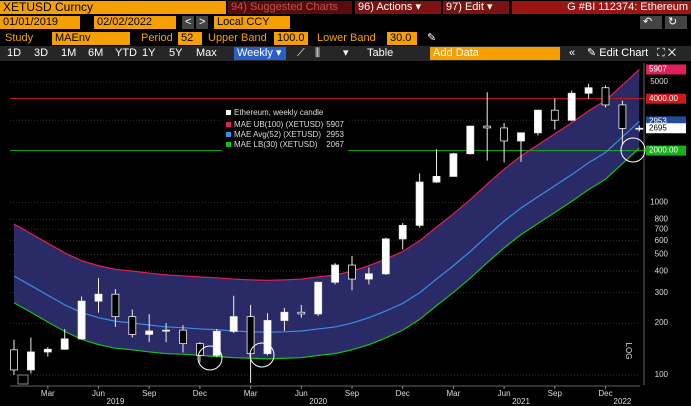  I want to click on range-bar: 01/01/2019 02/02/2022 < > Local CCY ↶ ↻, so click(345, 22).